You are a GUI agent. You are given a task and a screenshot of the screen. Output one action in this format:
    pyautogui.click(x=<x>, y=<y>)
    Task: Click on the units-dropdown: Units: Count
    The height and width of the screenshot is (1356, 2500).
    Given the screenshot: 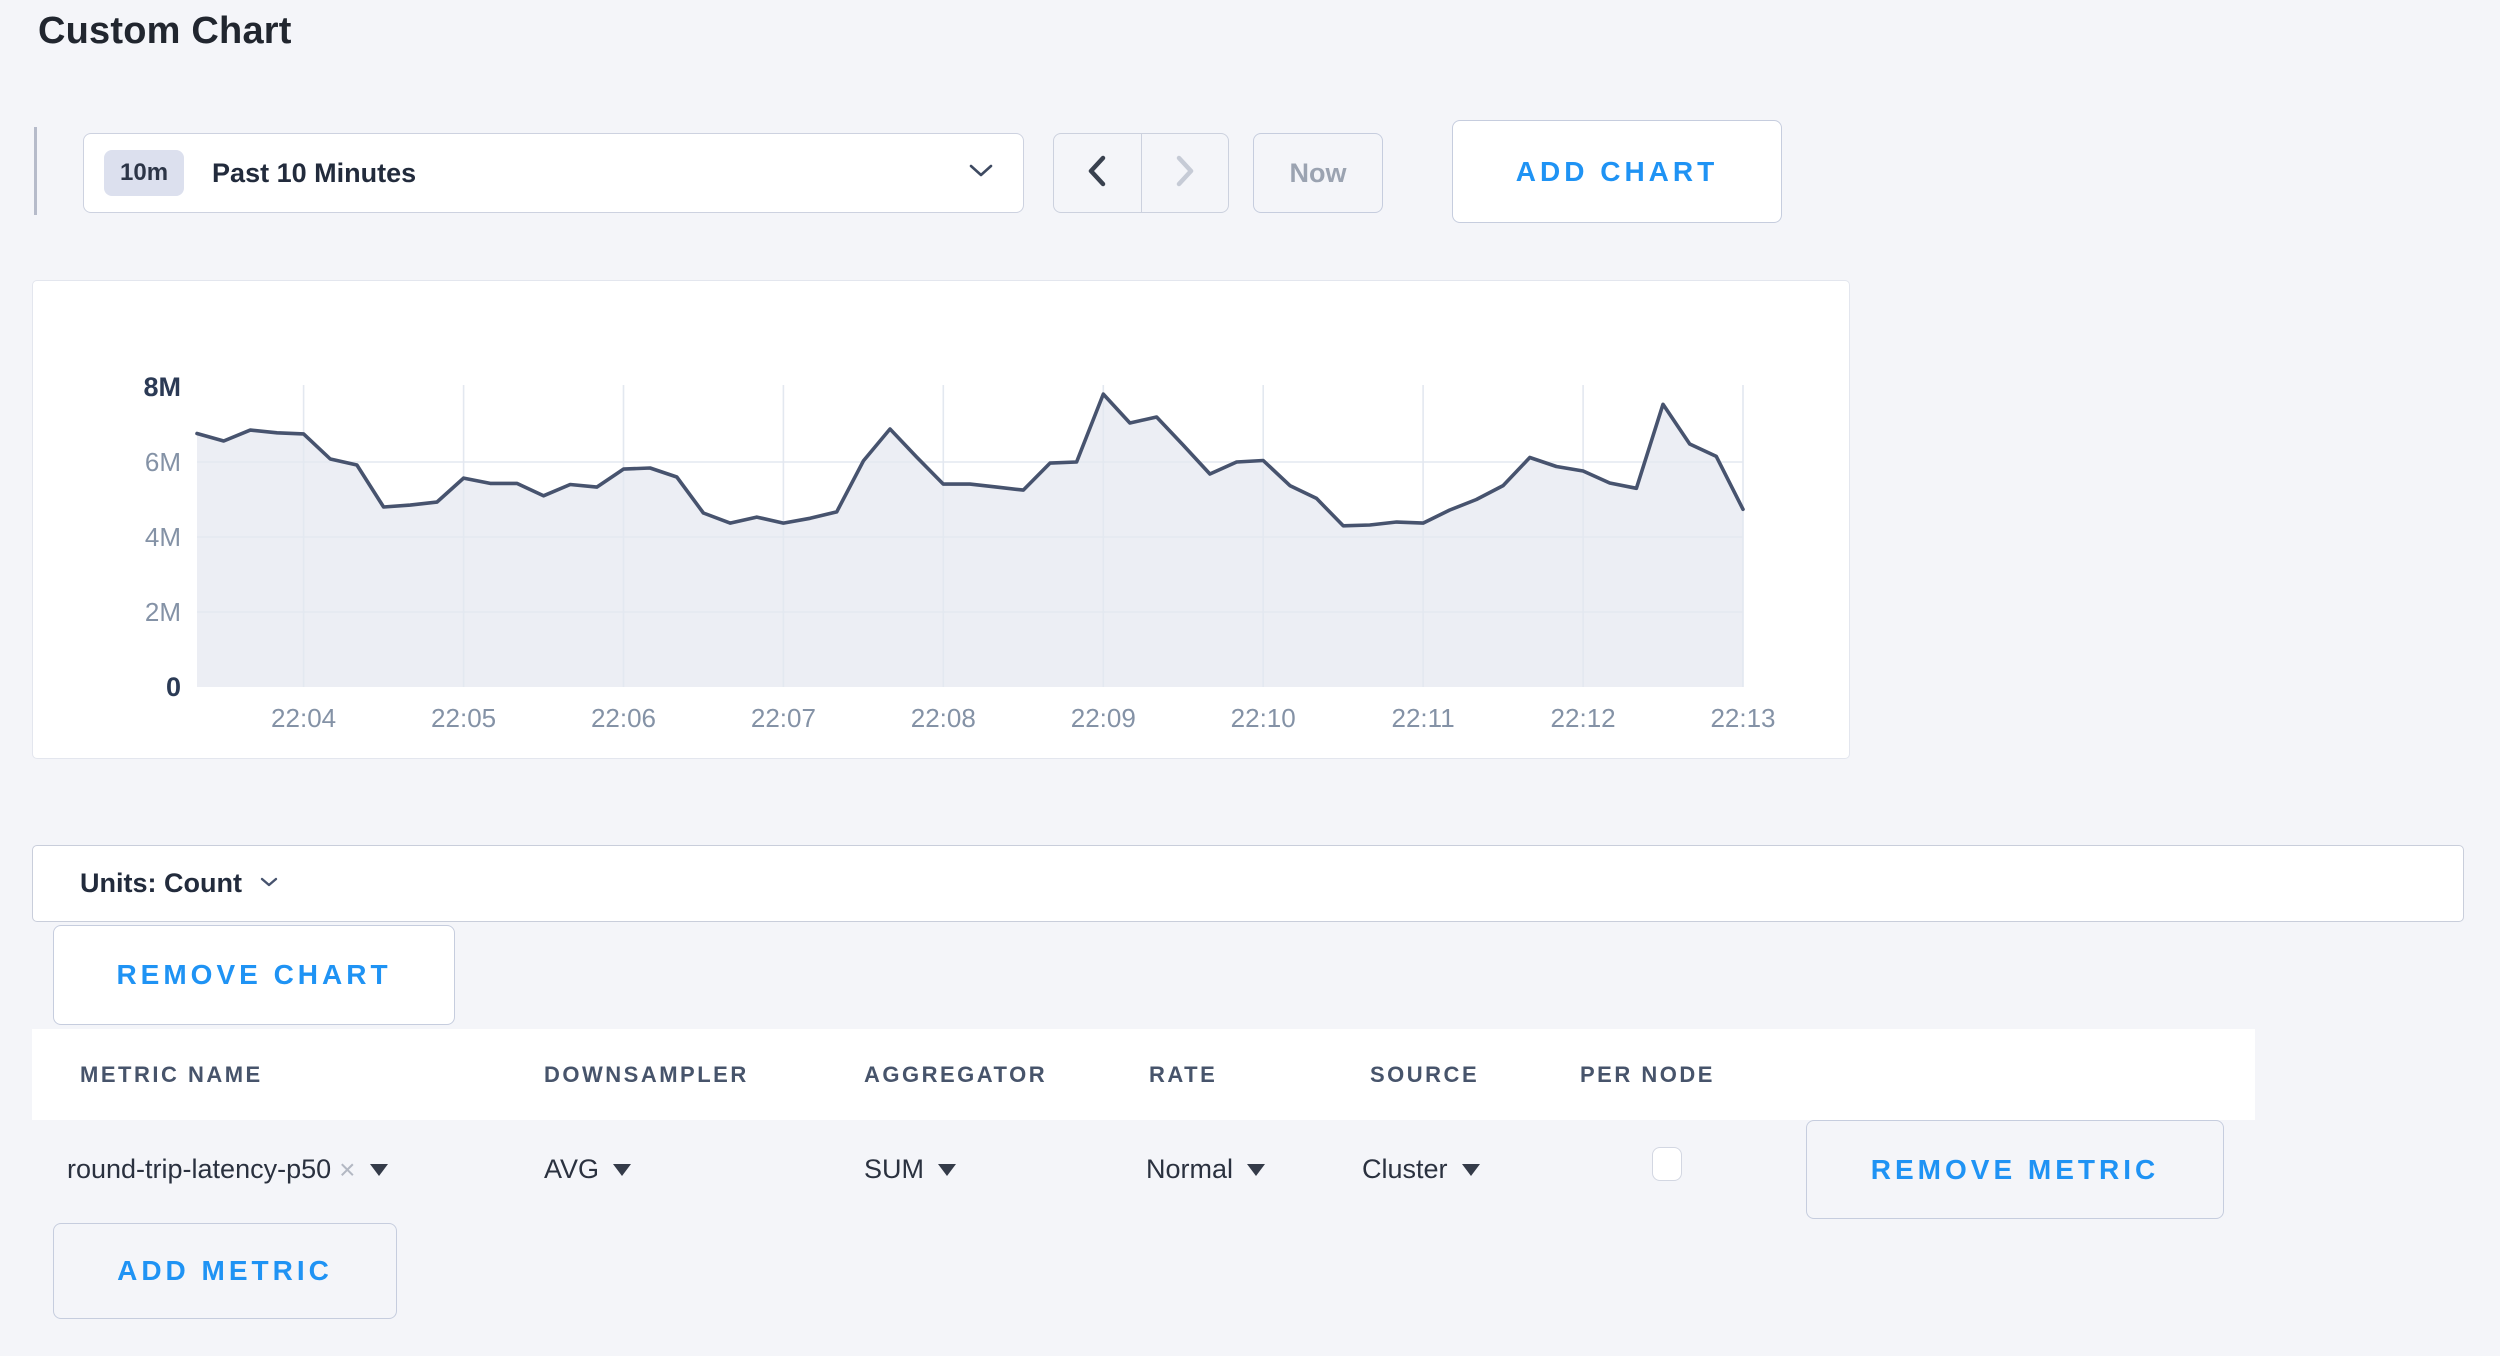 What is the action you would take?
    pyautogui.click(x=1248, y=883)
    